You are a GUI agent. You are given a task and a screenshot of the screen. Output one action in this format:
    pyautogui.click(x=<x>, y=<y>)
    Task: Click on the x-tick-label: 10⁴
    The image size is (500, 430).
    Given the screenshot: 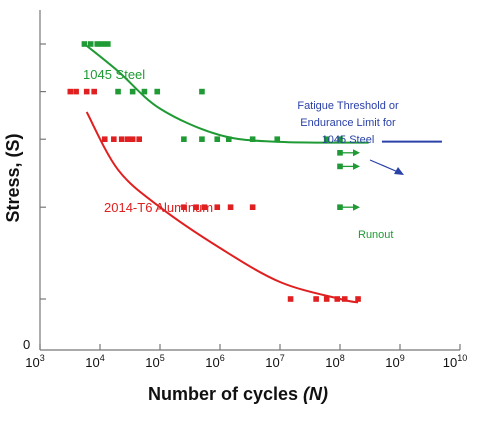 What is the action you would take?
    pyautogui.click(x=94, y=361)
    